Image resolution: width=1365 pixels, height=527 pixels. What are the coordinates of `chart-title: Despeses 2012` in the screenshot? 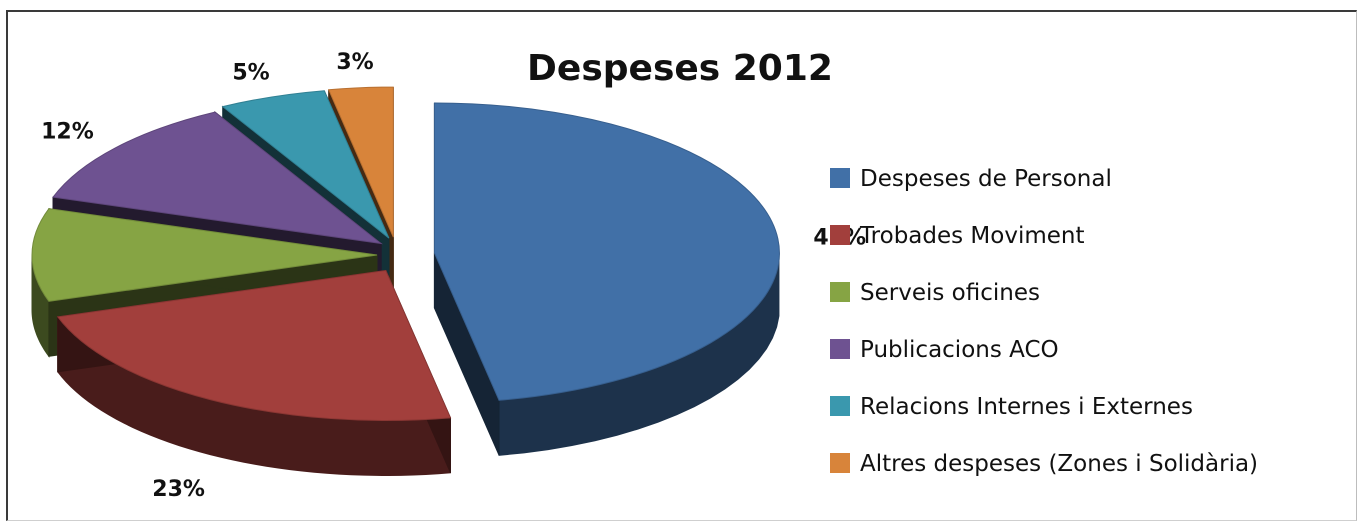 It's located at (680, 68).